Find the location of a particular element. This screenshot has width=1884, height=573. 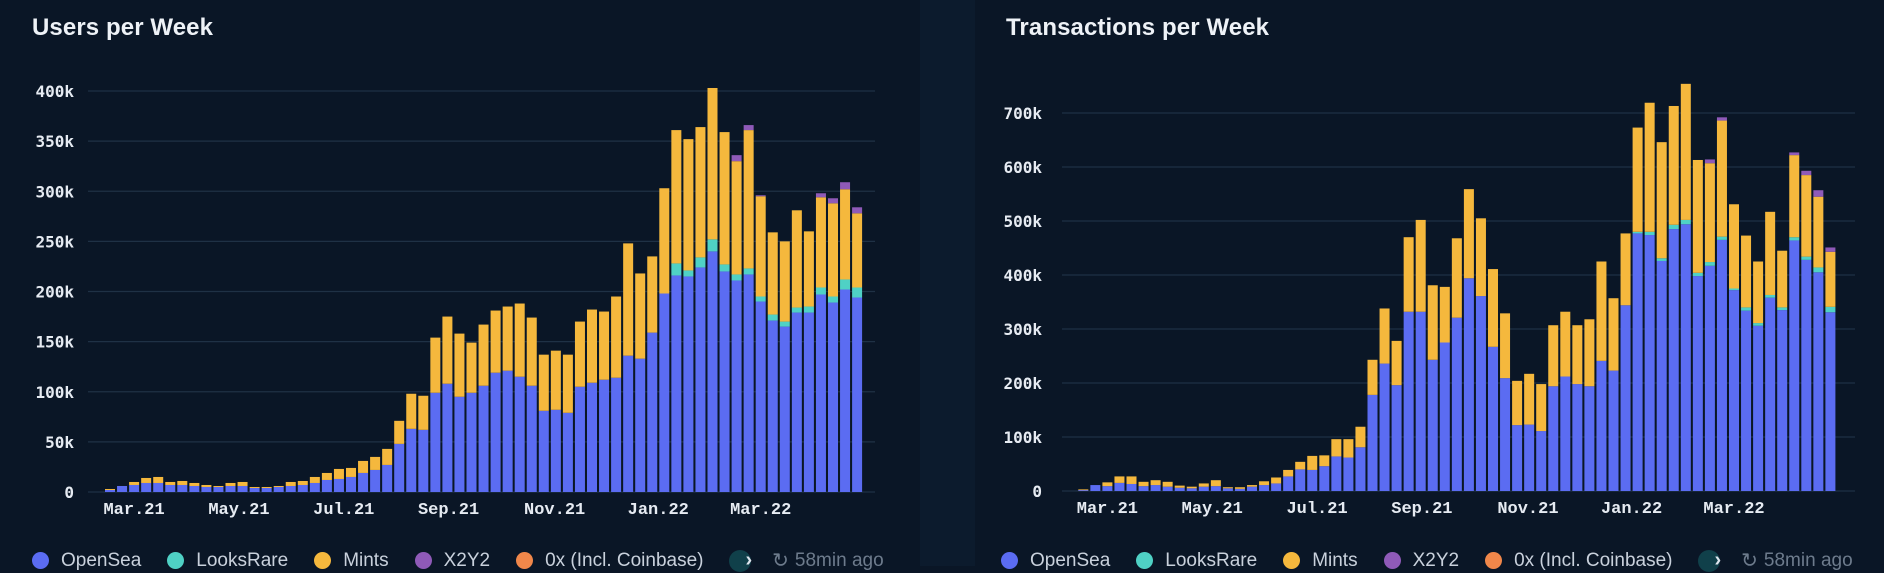

legend-item-0x: 0x (Incl. Coinbase) is located at coordinates (1578, 561).